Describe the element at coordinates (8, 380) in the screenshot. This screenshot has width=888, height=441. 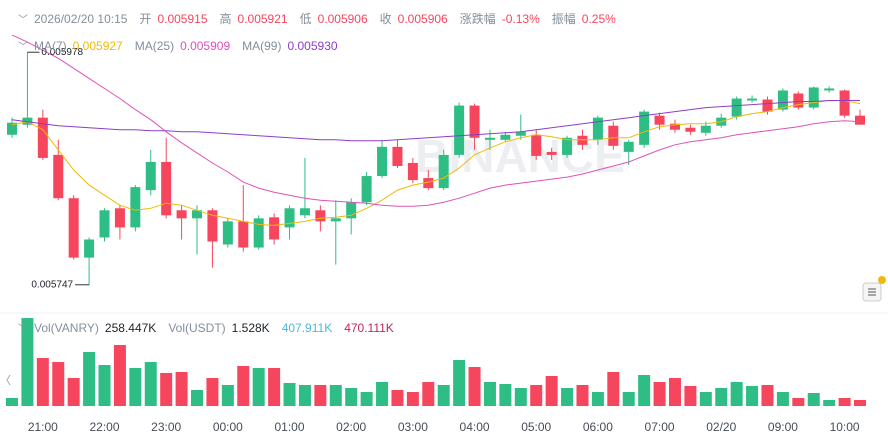
I see `scroll-left` at that location.